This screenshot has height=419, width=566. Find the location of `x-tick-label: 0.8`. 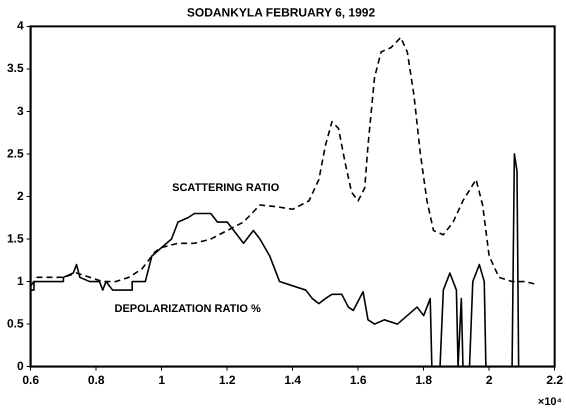

x-tick-label: 0.8 is located at coordinates (96, 380).